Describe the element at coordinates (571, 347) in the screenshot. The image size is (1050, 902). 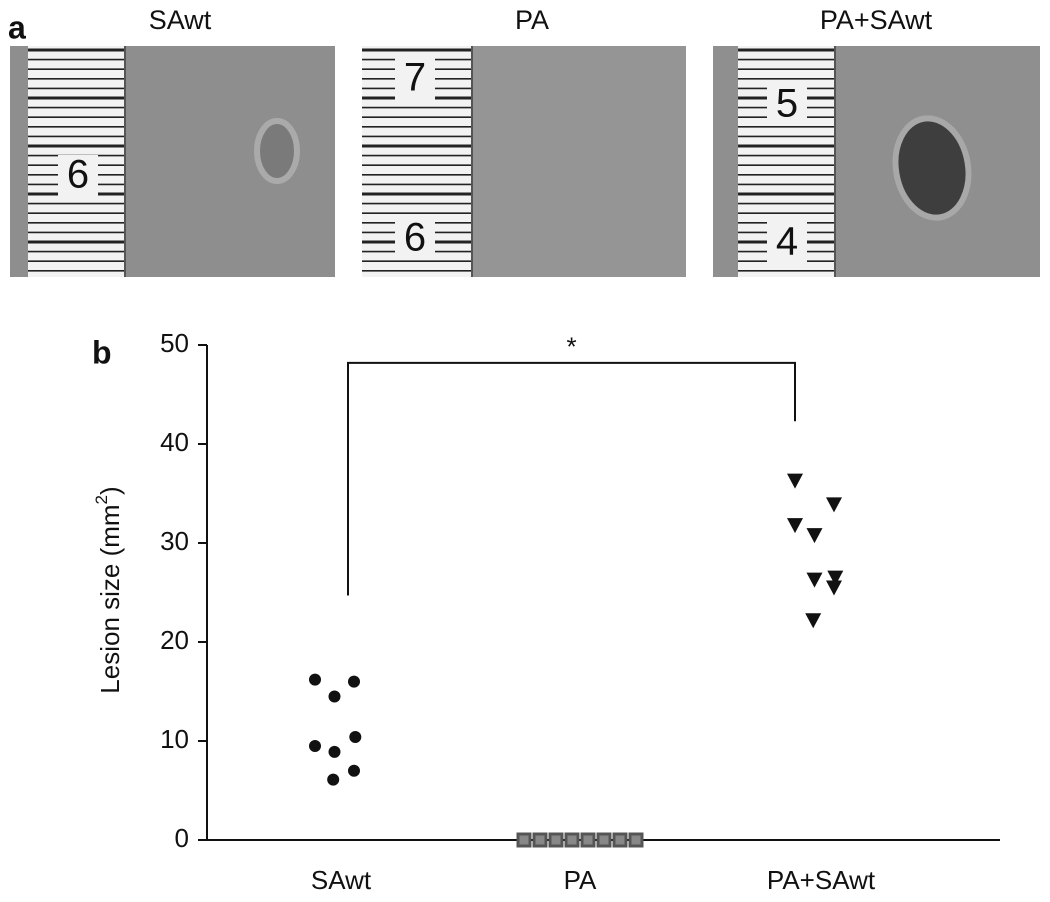
I see `significance-label: *` at that location.